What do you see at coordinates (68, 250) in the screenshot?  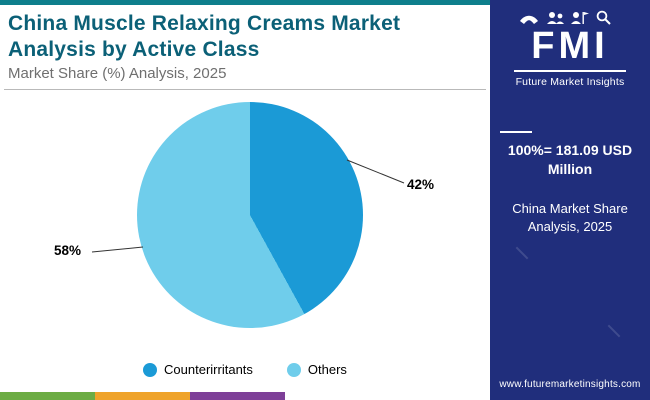 I see `slice-label-others: 58%` at bounding box center [68, 250].